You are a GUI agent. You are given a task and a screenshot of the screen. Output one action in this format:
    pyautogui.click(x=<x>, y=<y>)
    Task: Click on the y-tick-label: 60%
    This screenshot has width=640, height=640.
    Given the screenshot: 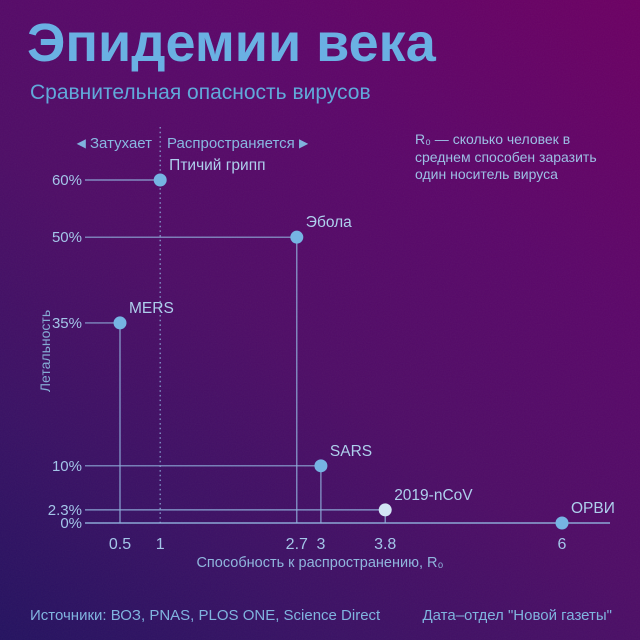 What is the action you would take?
    pyautogui.click(x=67, y=180)
    